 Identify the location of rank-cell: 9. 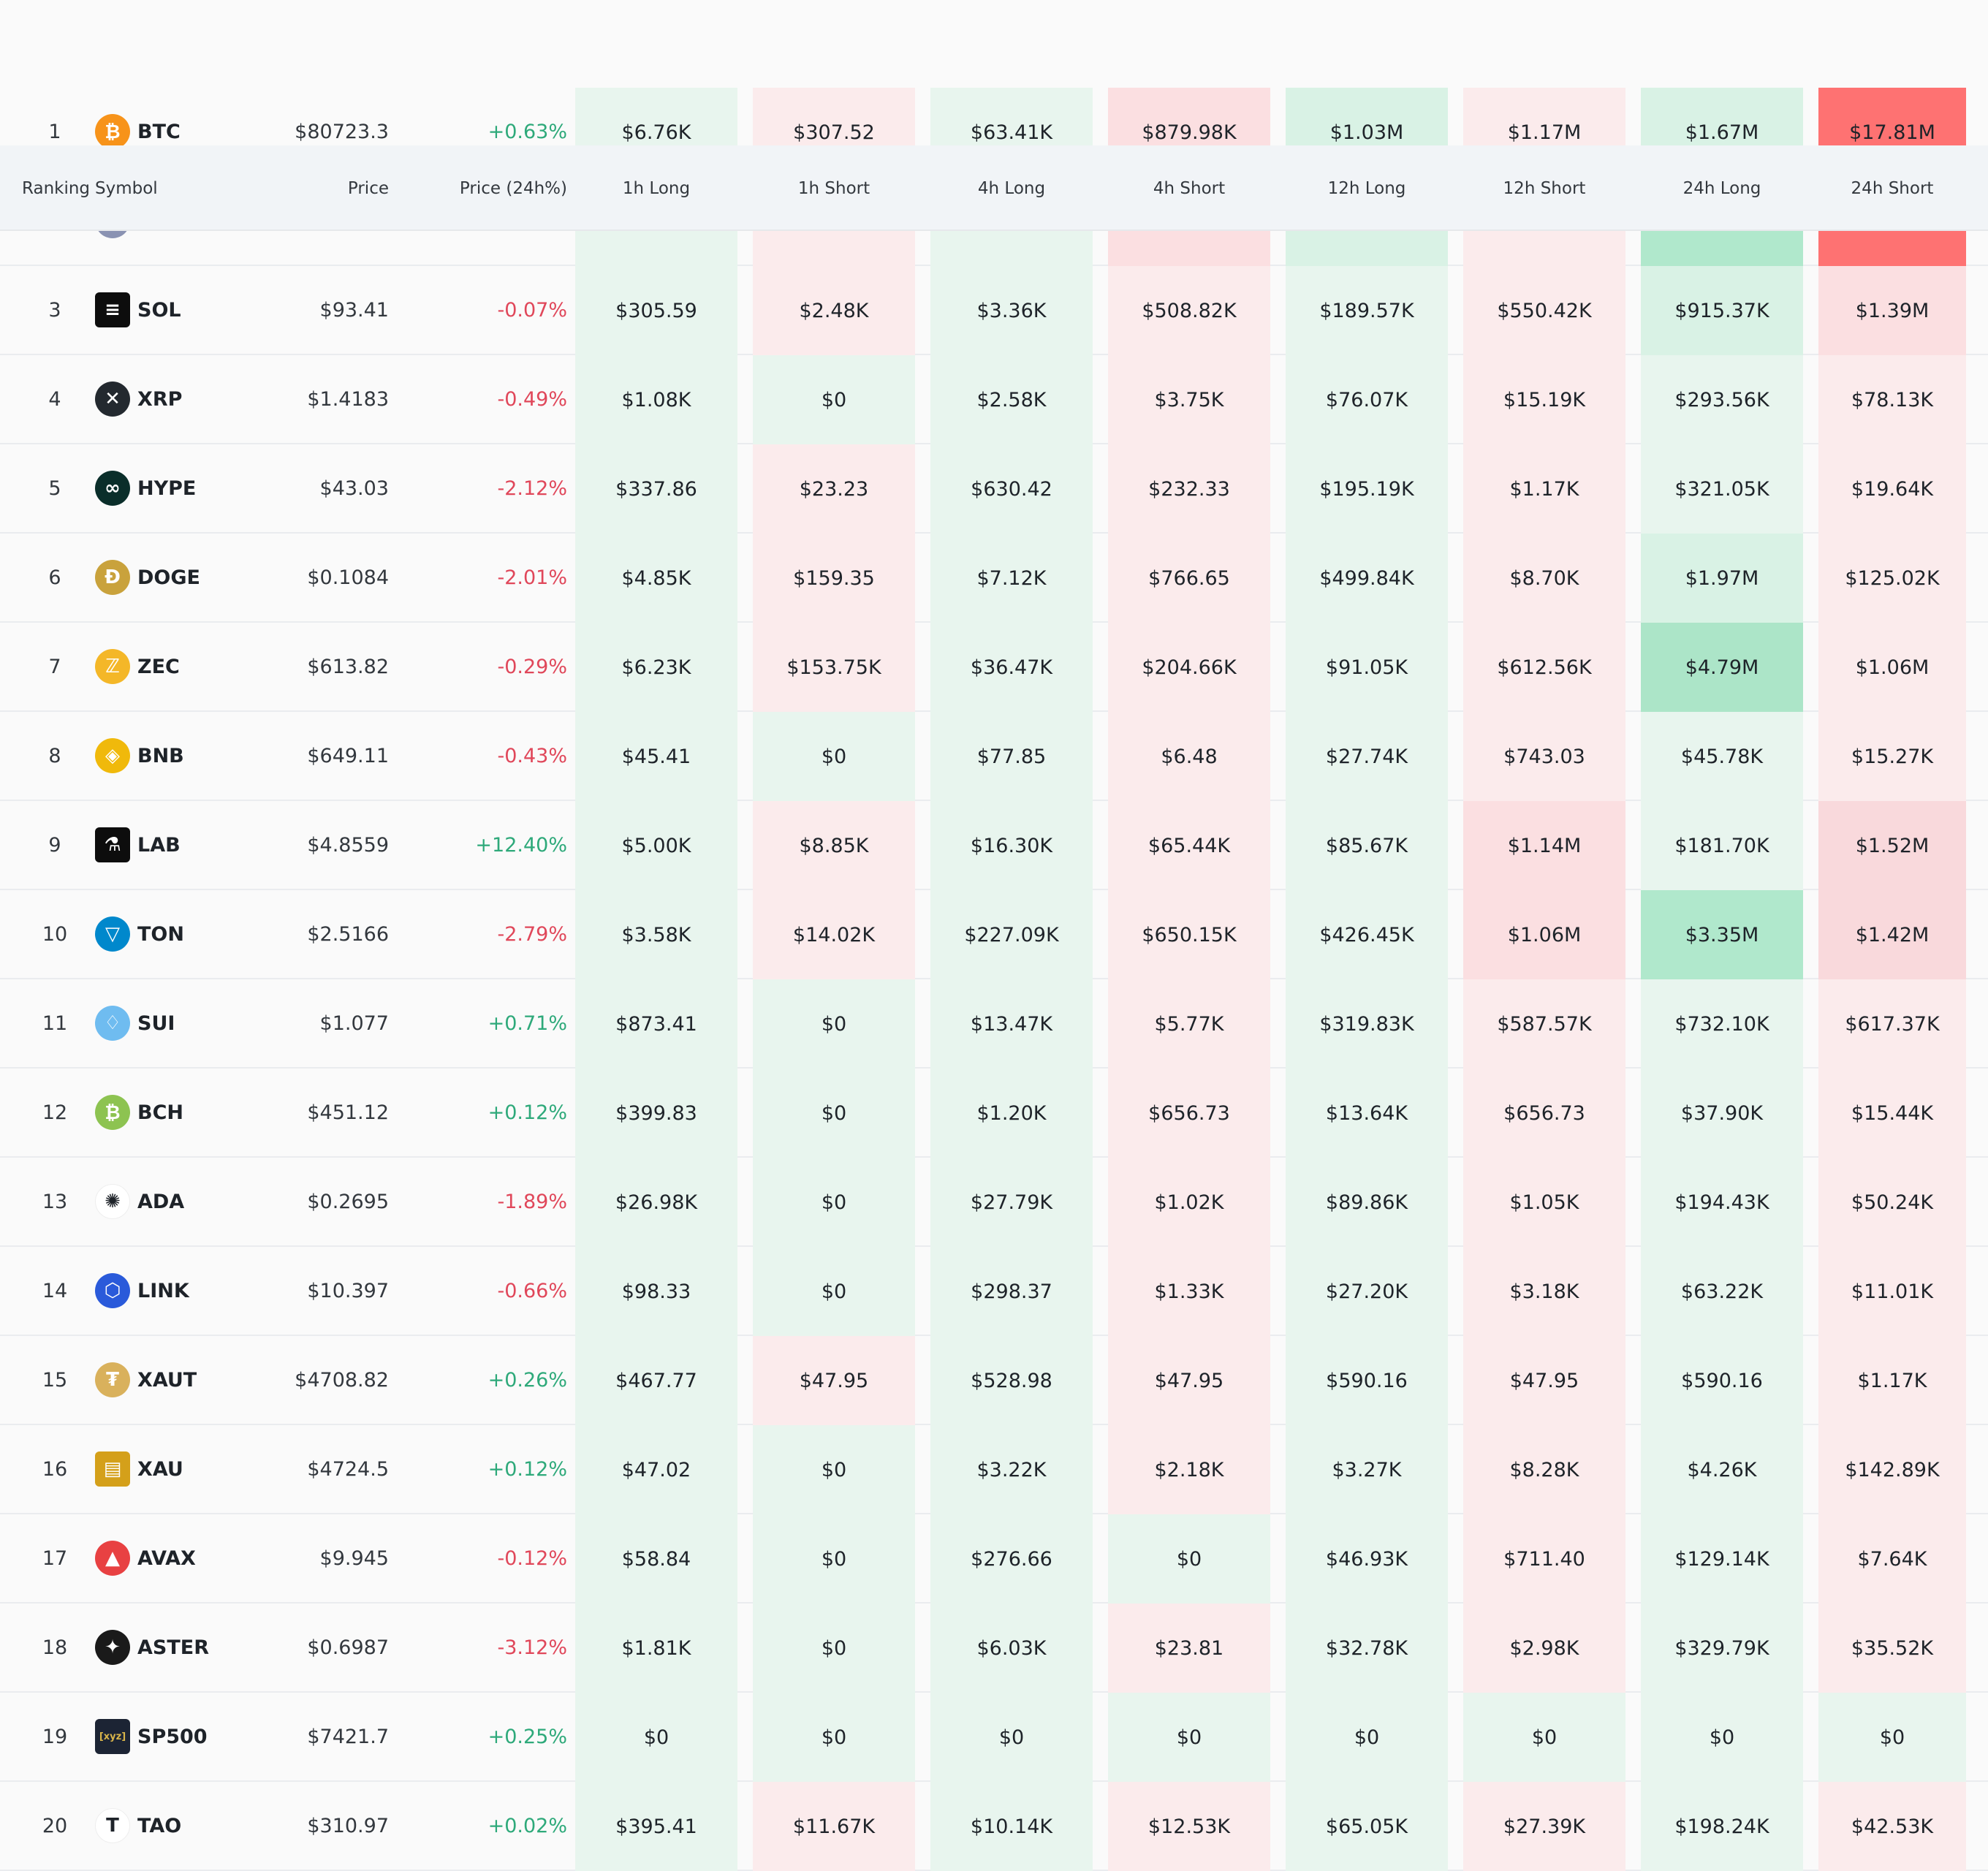
(54, 845).